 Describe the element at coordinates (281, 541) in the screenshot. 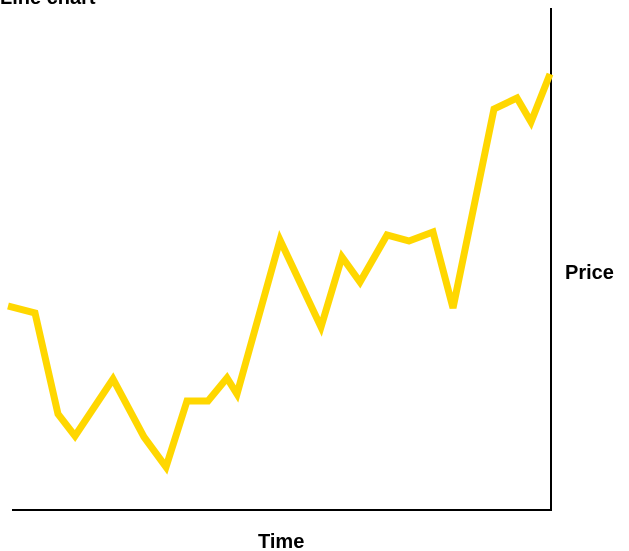

I see `x-axis-label: Time` at that location.